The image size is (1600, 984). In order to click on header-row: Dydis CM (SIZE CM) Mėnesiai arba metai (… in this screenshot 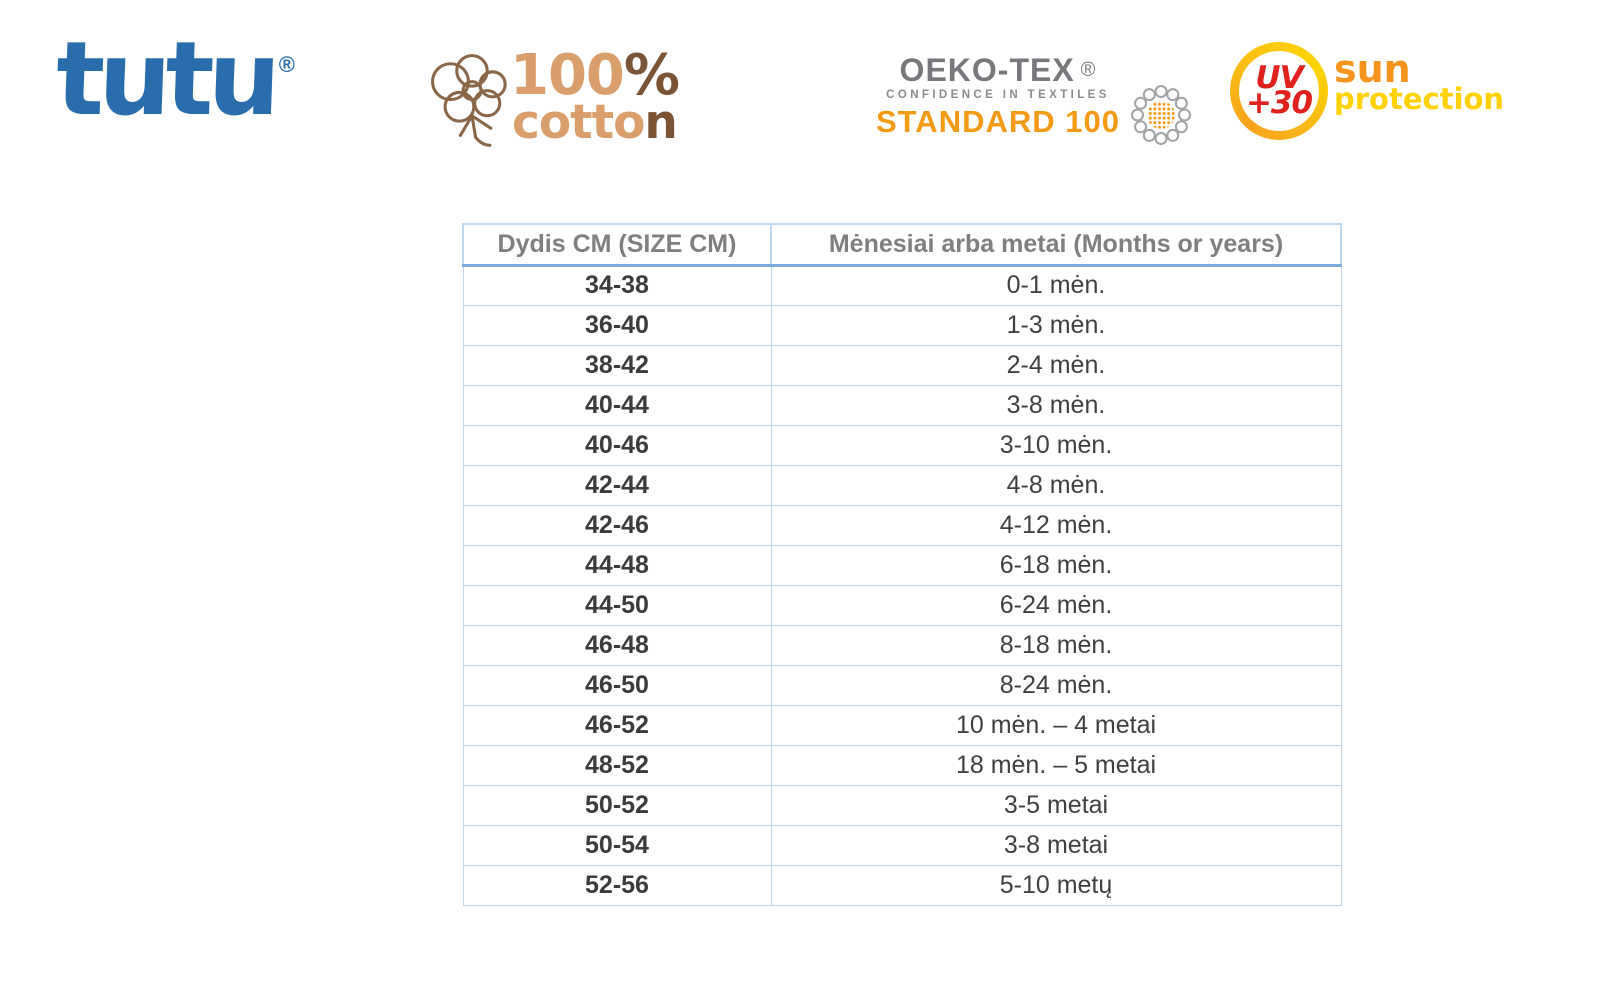, I will do `click(902, 245)`.